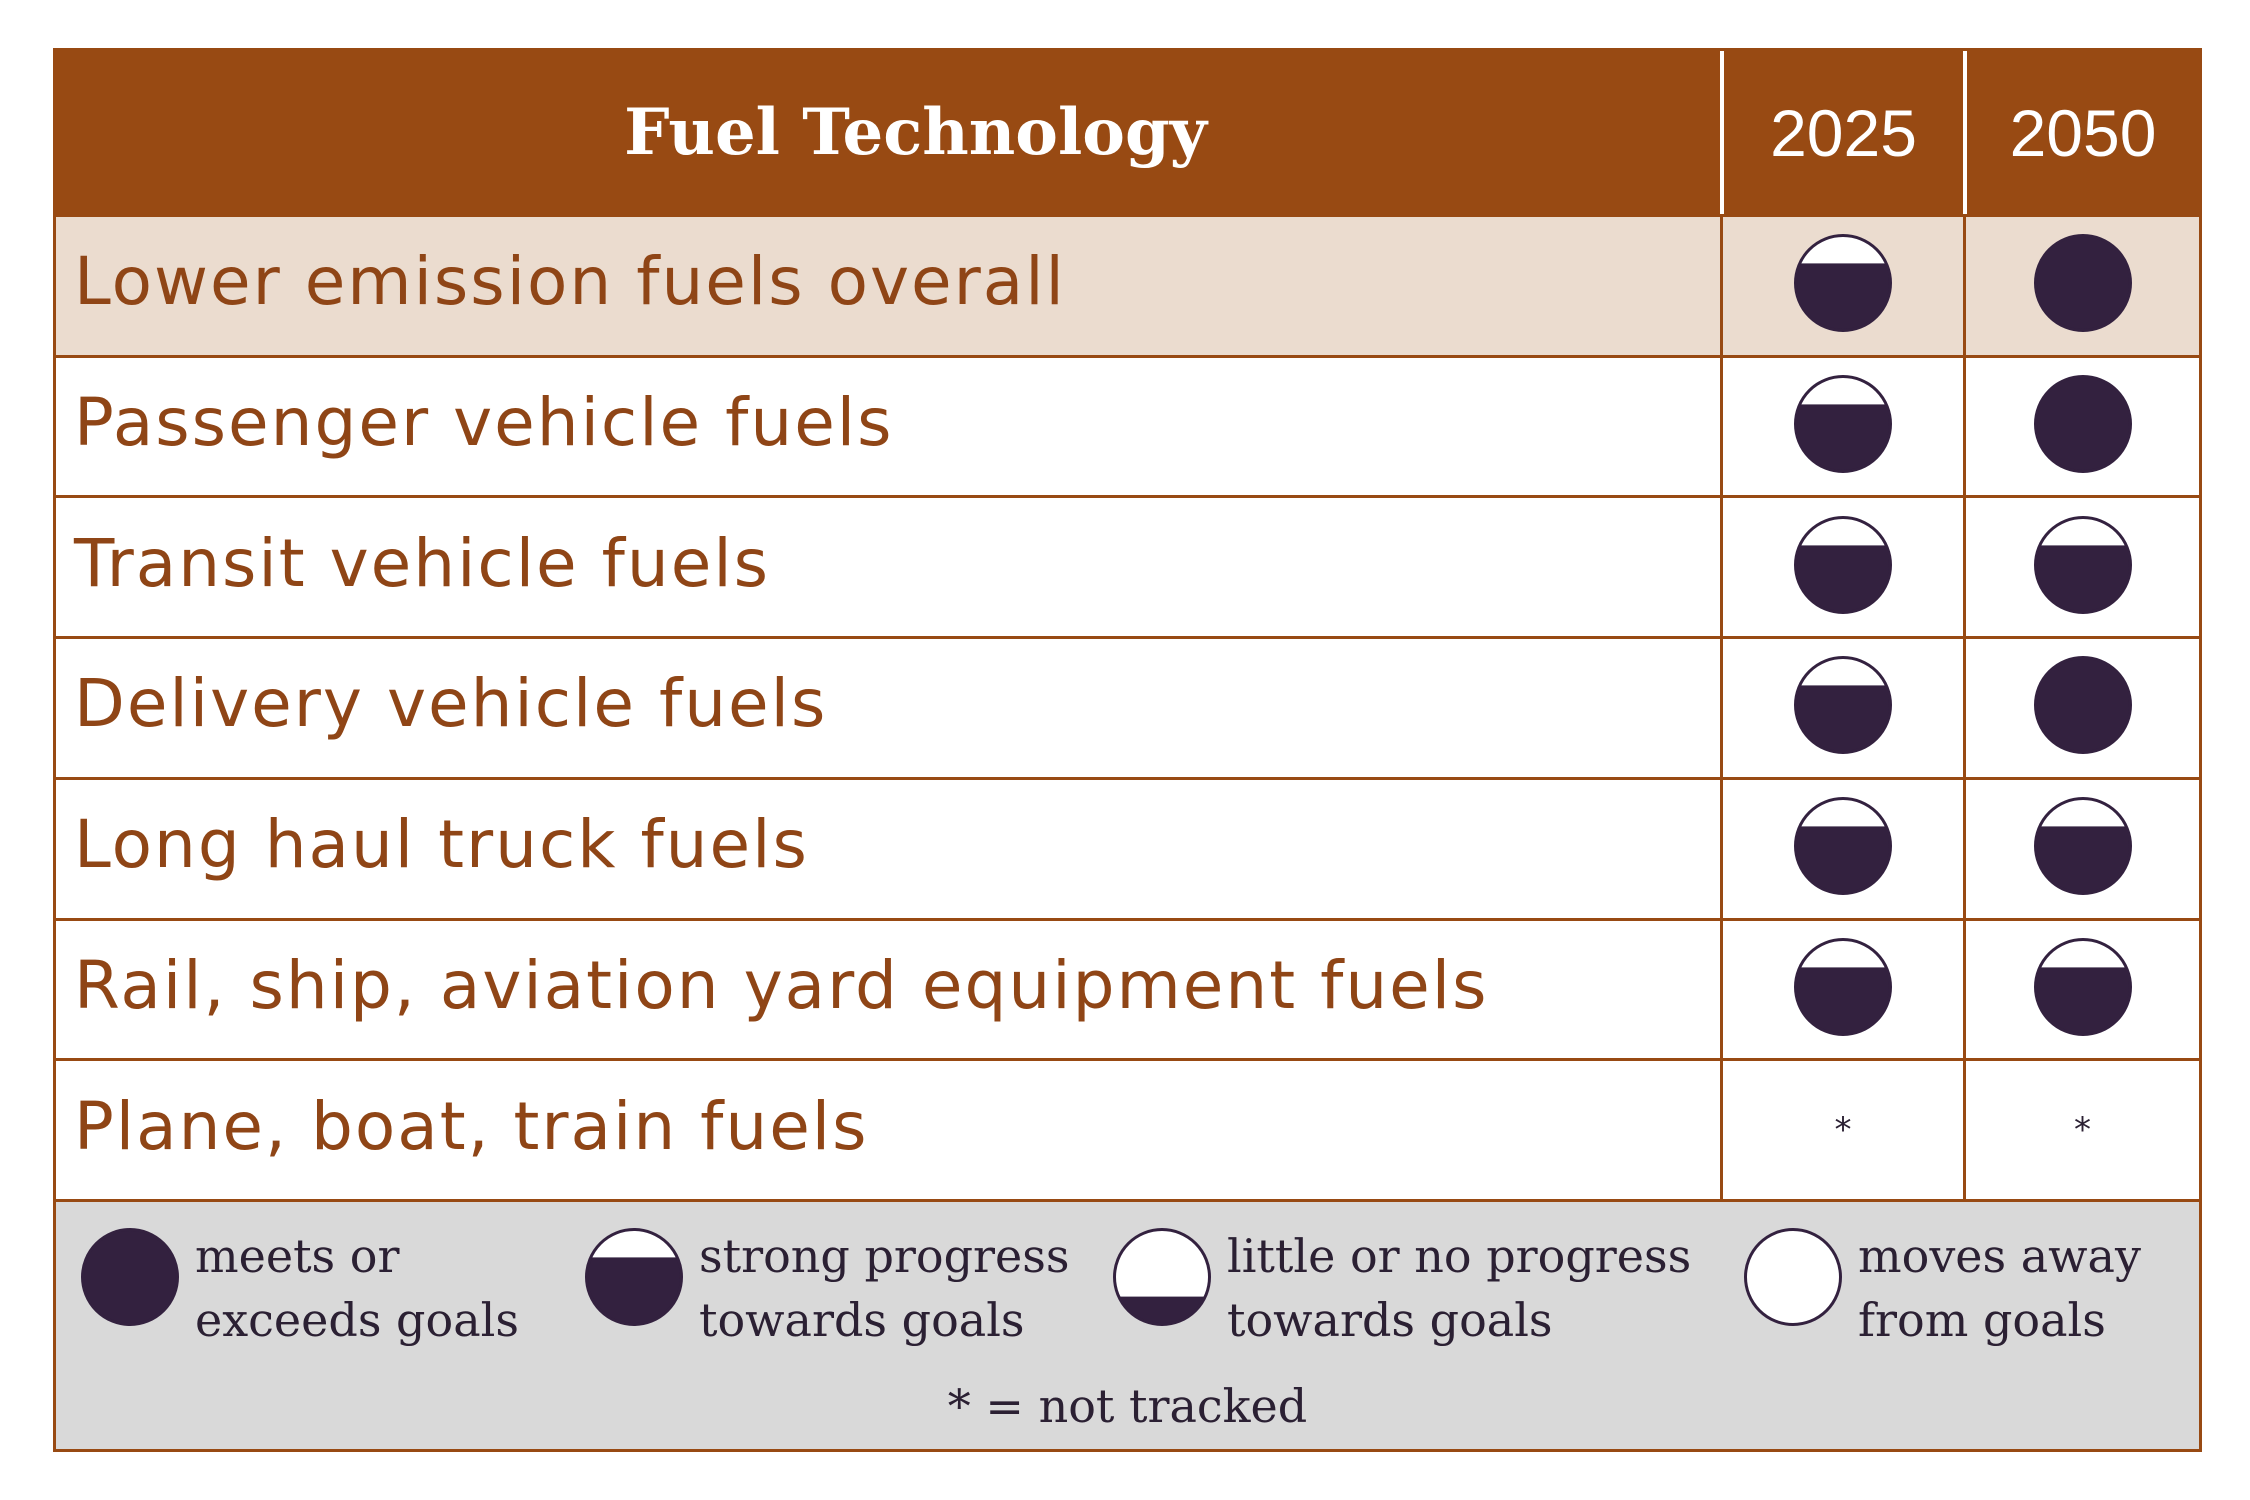  What do you see at coordinates (888, 847) in the screenshot?
I see `row-label: Long haul truck fuels` at bounding box center [888, 847].